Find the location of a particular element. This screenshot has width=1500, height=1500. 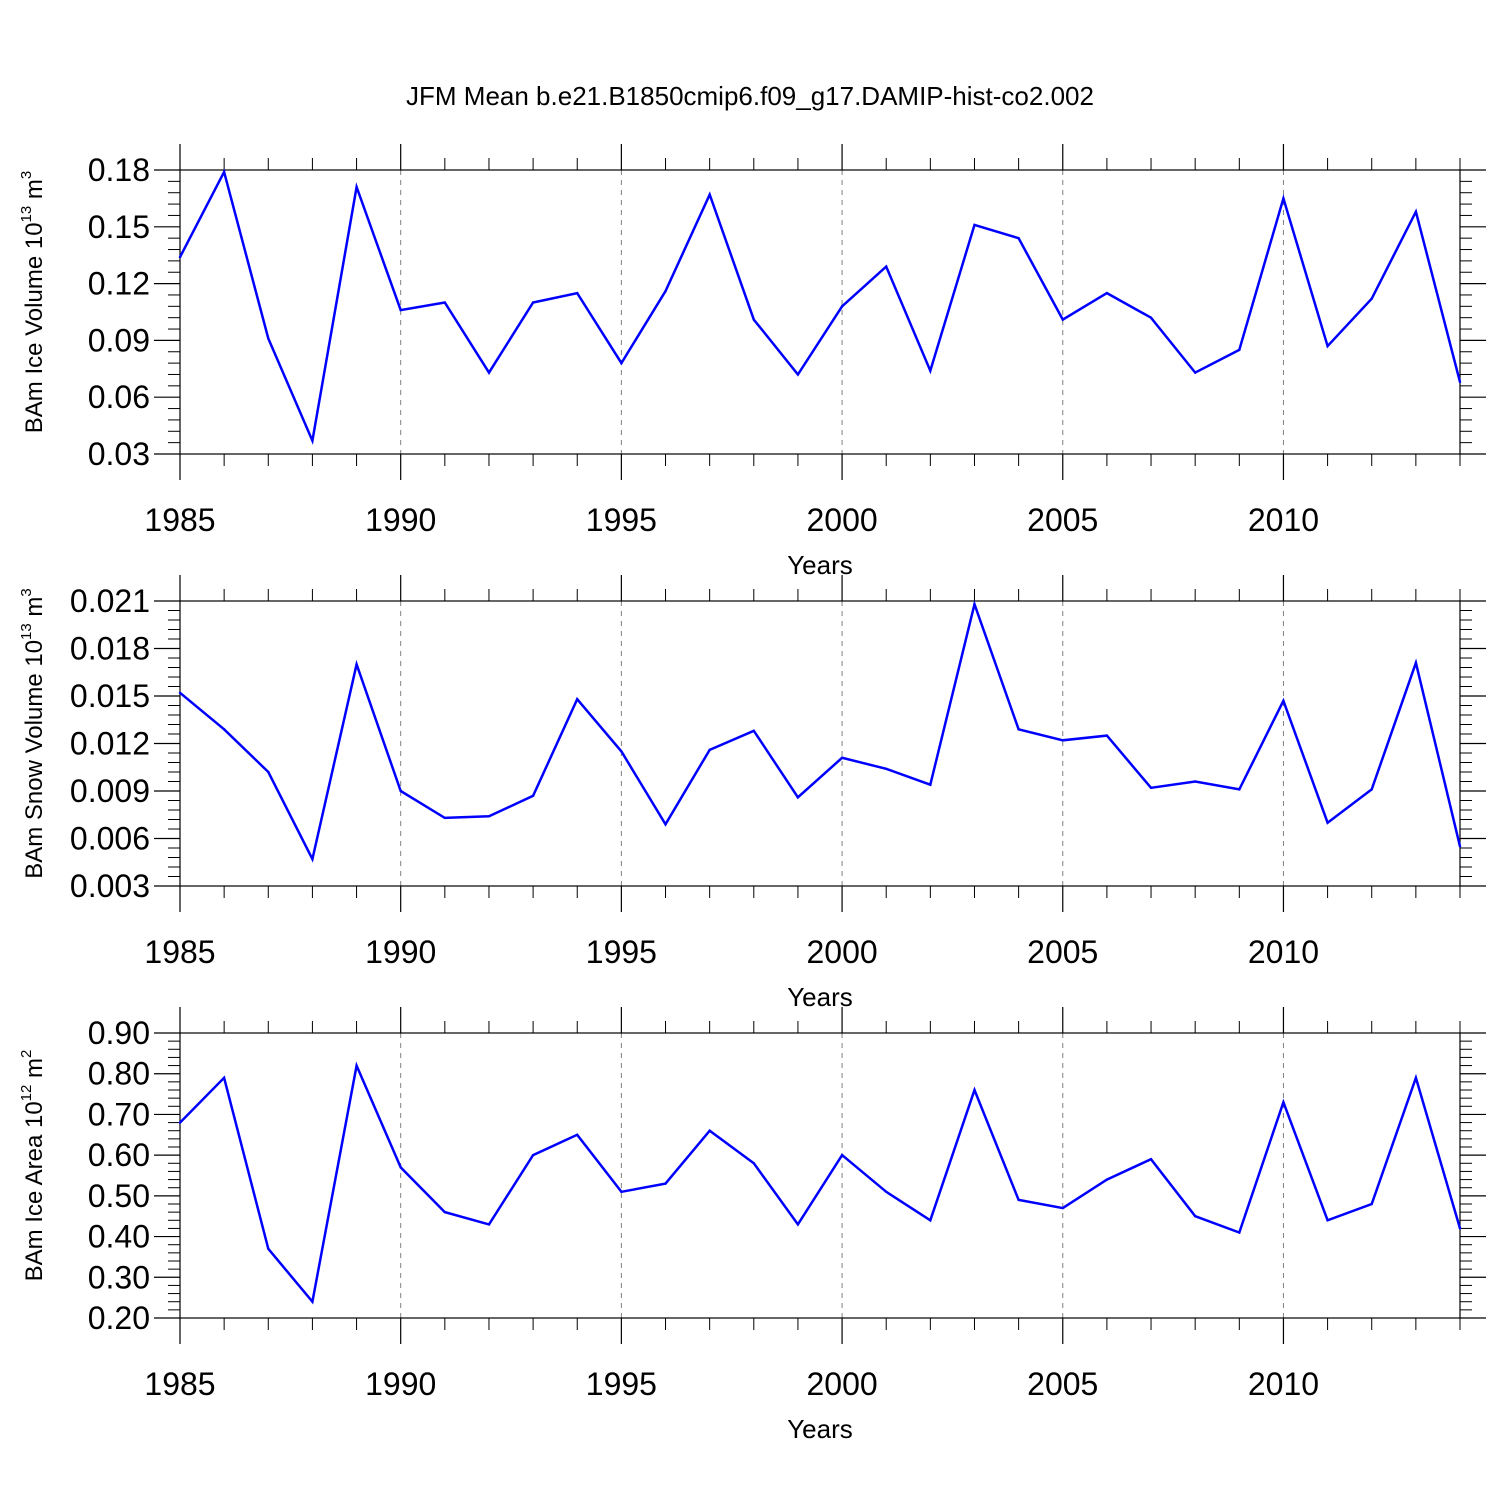

y-tick-label: 0.70 is located at coordinates (119, 1114).